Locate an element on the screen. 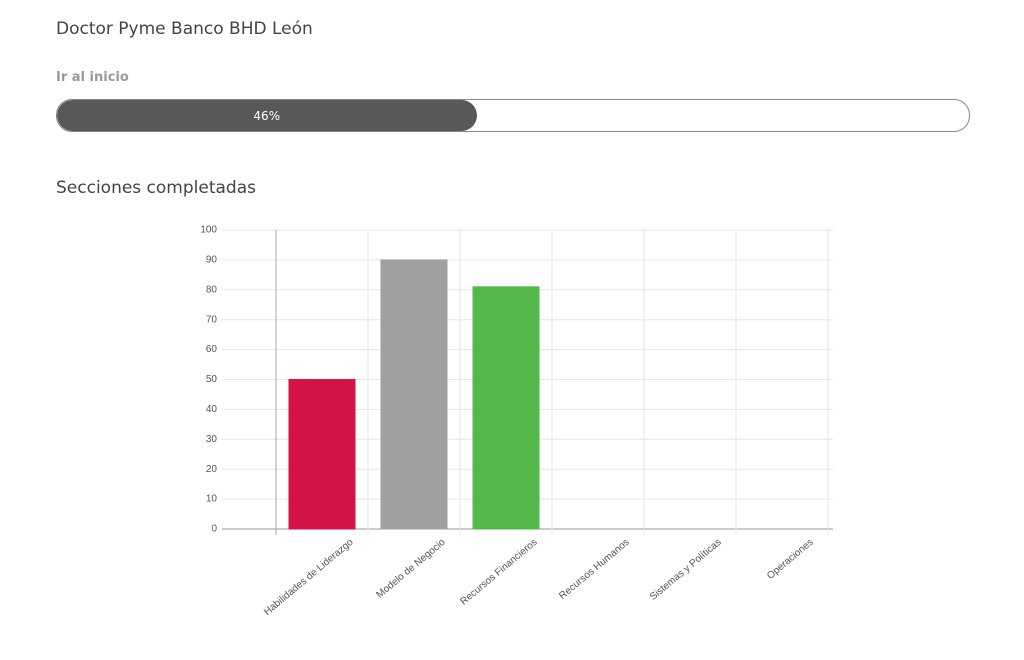 This screenshot has width=1024, height=660. x-tick-label: Operaciones is located at coordinates (790, 559).